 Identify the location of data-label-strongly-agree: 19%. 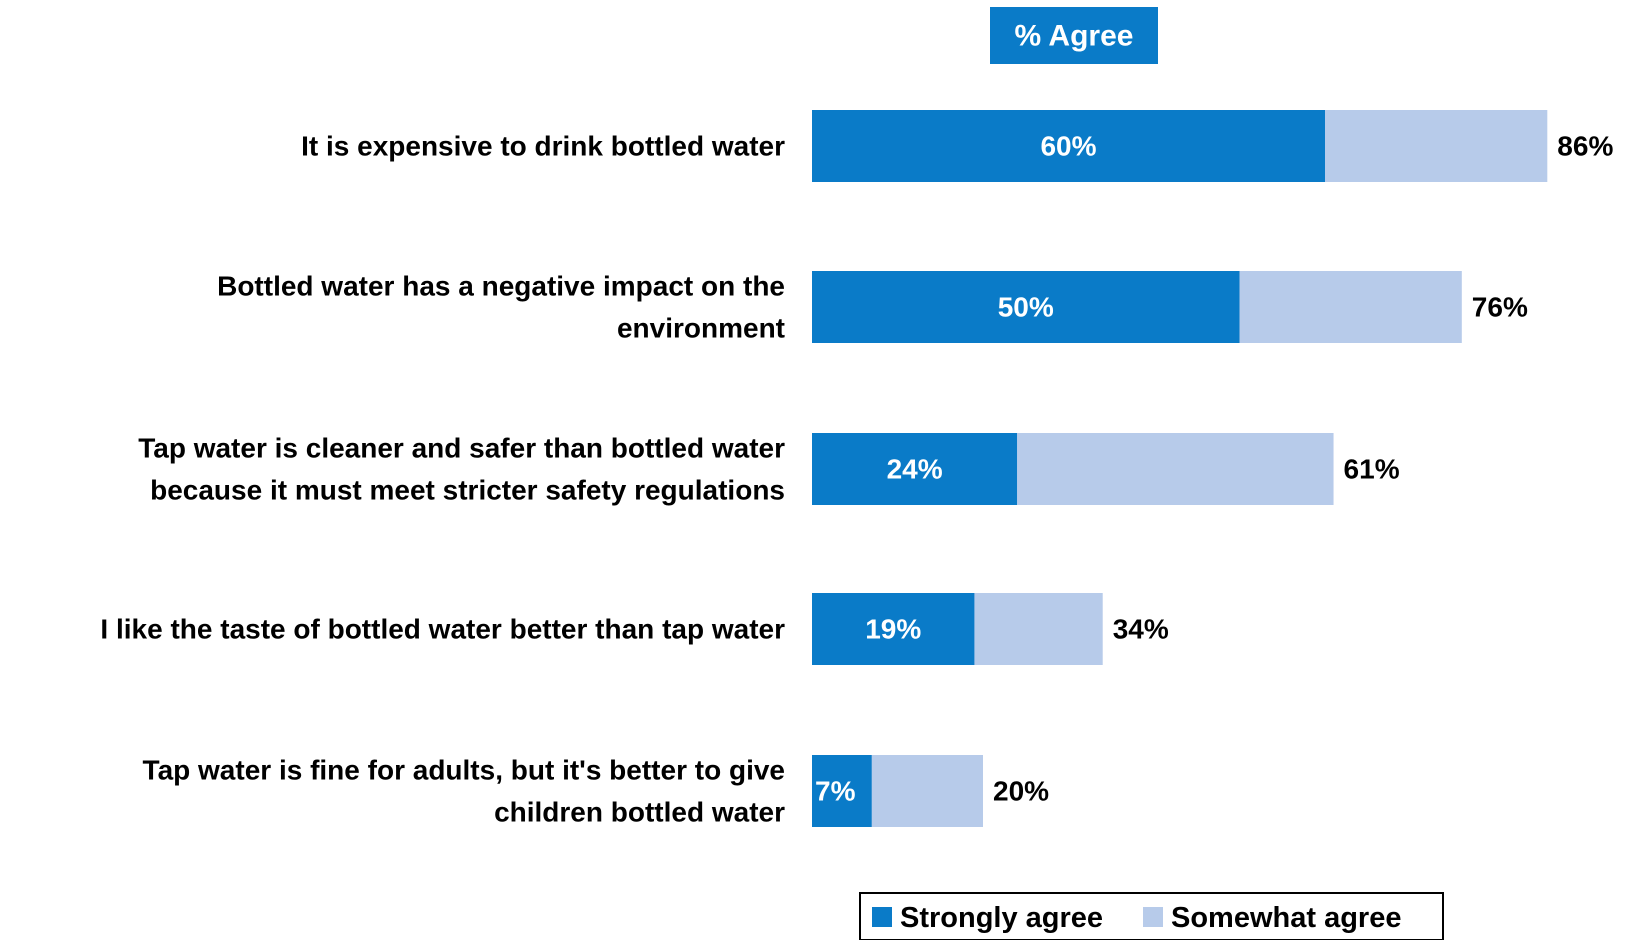
(893, 629).